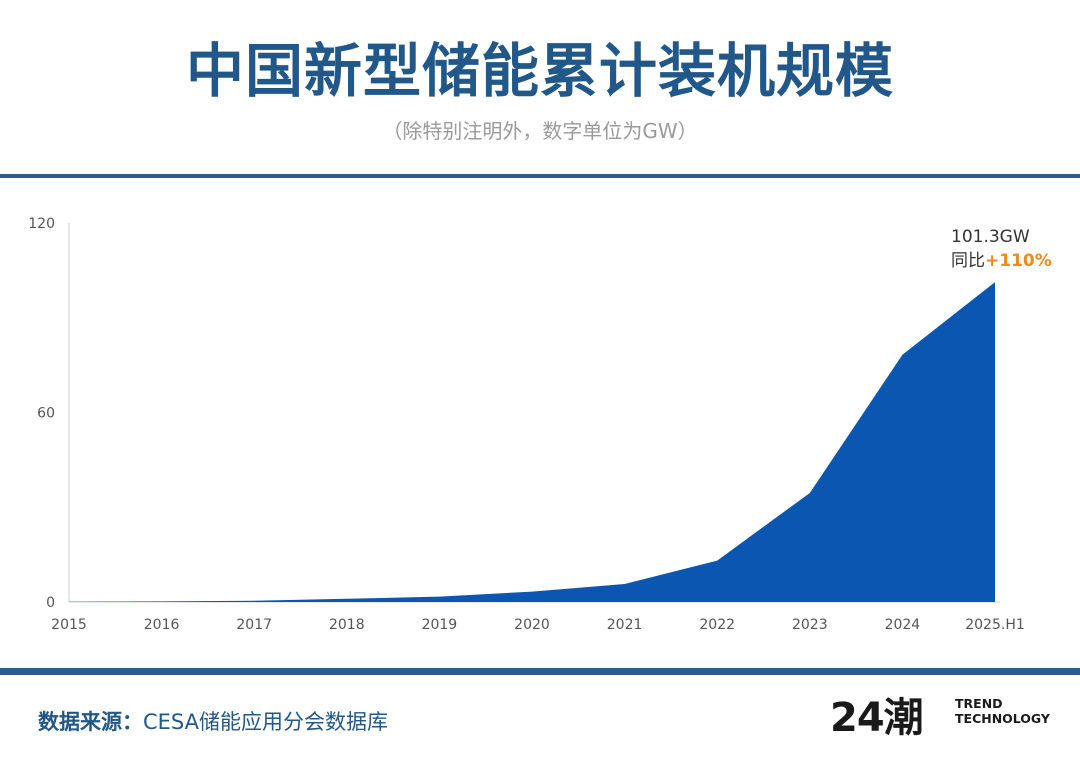 The width and height of the screenshot is (1080, 771). I want to click on x-tick-label: 2024, so click(903, 625).